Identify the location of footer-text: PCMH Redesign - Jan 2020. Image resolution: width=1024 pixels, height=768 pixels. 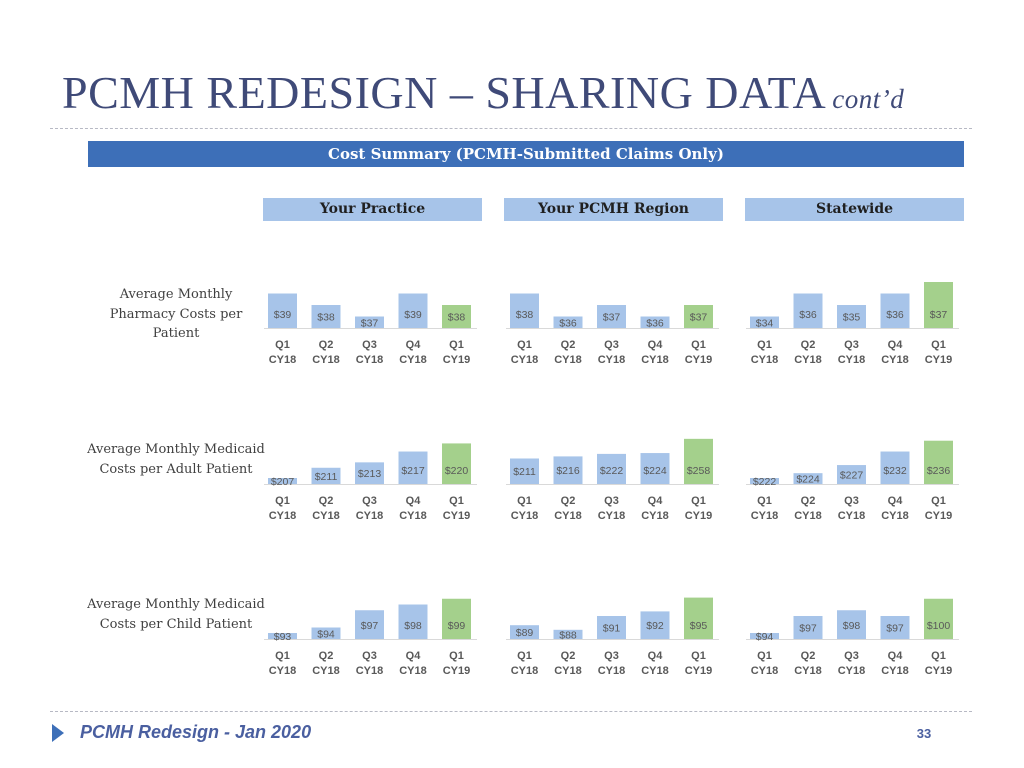
(196, 732).